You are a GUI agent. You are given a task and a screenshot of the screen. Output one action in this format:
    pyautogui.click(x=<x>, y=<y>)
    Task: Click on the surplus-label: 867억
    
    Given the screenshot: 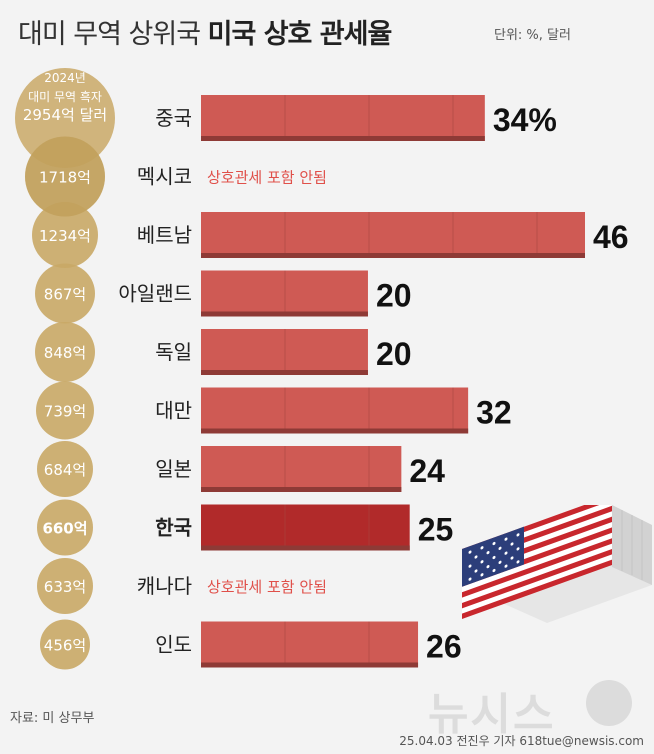 What is the action you would take?
    pyautogui.click(x=65, y=295)
    